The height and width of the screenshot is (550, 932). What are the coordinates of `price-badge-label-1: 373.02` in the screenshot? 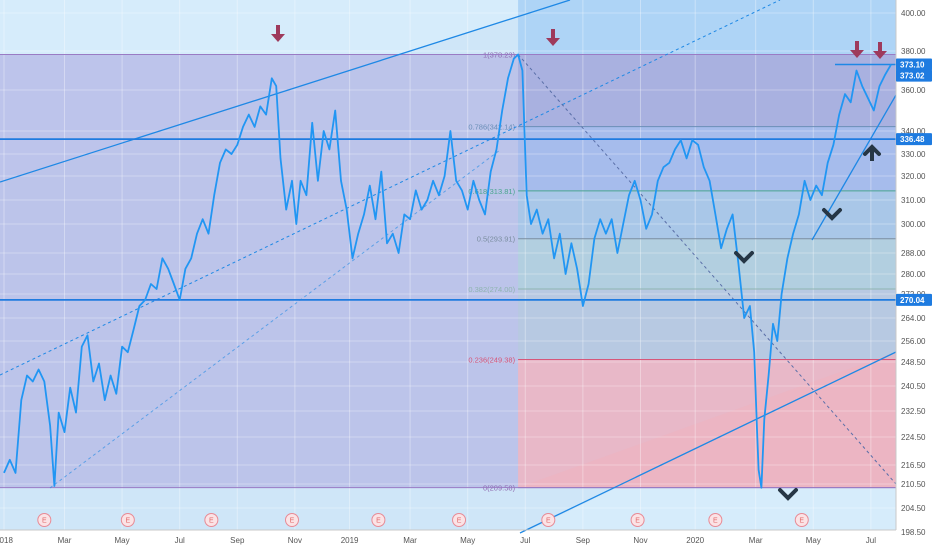 It's located at (912, 76).